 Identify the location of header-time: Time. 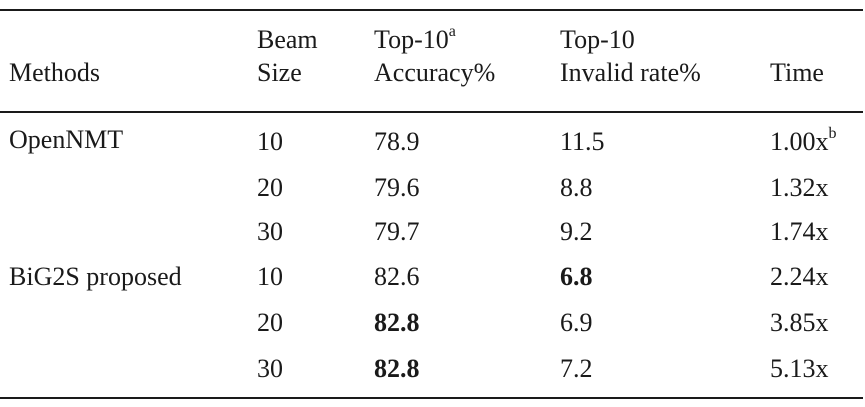
(797, 72).